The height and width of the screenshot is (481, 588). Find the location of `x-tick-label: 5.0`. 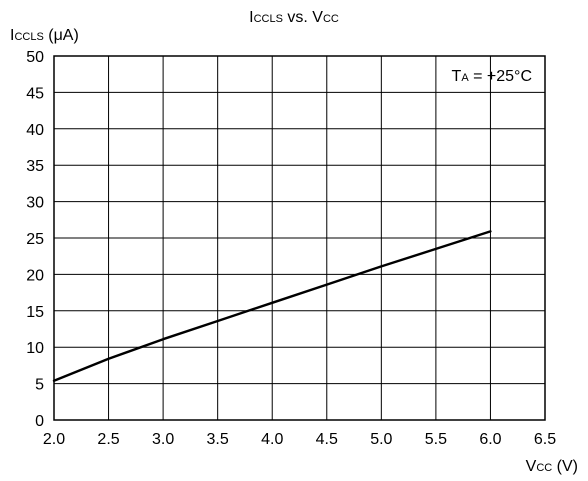

x-tick-label: 5.0 is located at coordinates (381, 439).